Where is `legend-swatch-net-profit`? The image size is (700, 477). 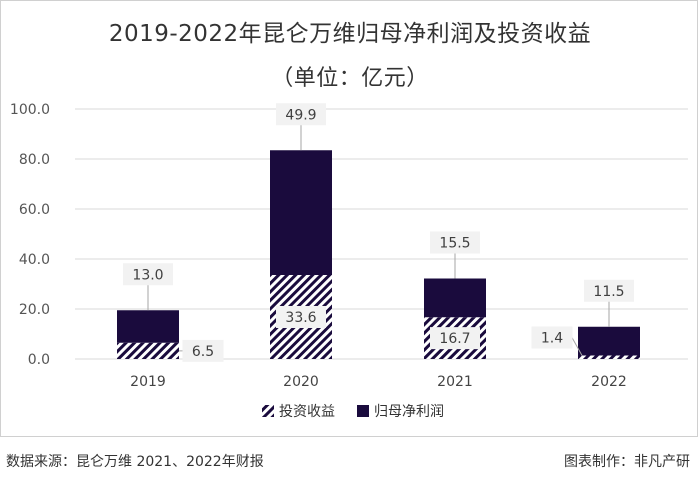
legend-swatch-net-profit is located at coordinates (363, 411).